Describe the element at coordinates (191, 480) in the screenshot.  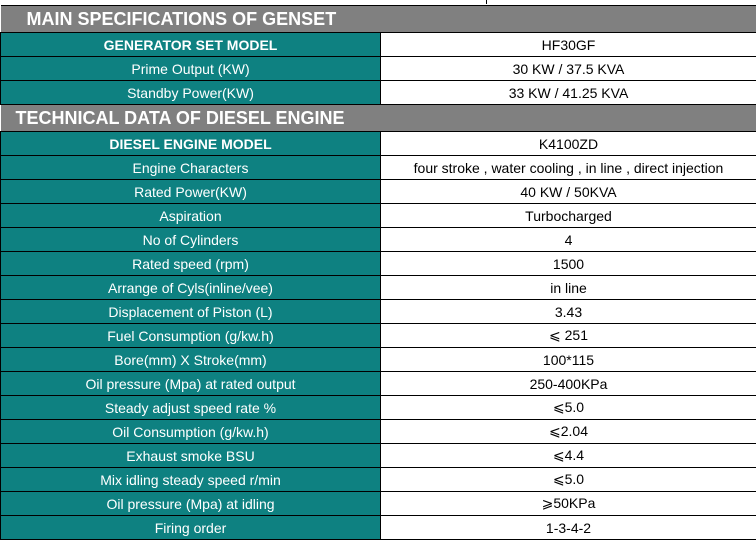
I see `spec-label: Mix idling steady speed r/min` at that location.